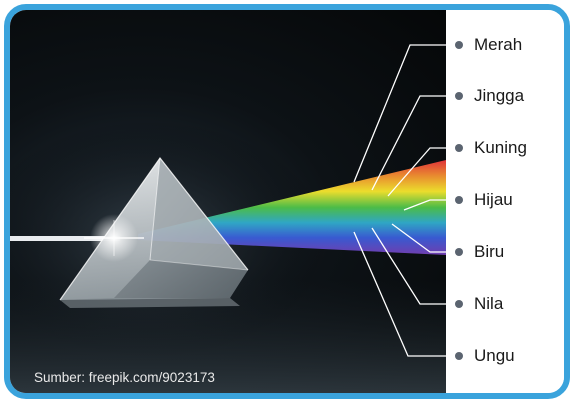  Describe the element at coordinates (124, 377) in the screenshot. I see `source-credit: Sumber: freepik.com/9023173` at that location.